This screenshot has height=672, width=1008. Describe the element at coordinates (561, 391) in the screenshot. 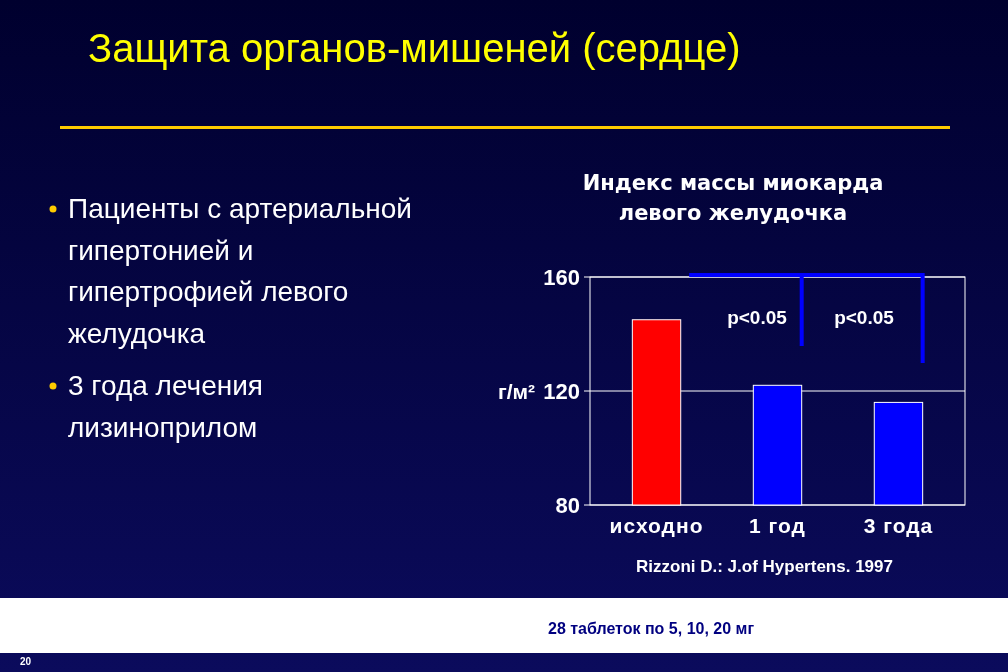

I see `y-tick-label: 120` at that location.